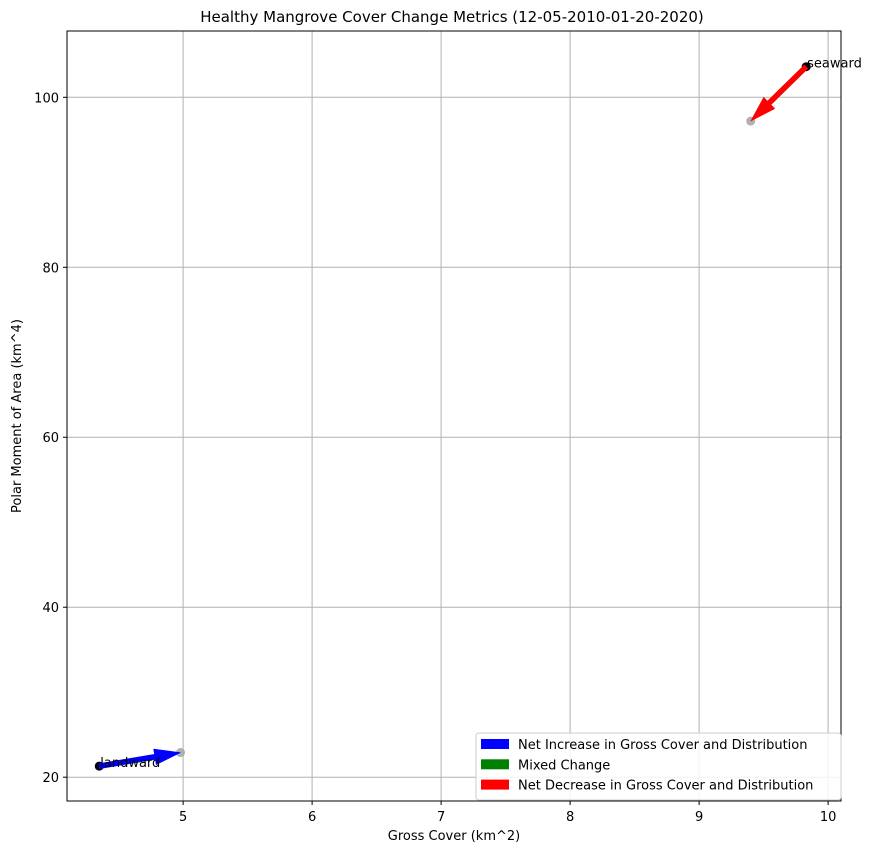  I want to click on x-axis-label: Gross Cover (km^2), so click(454, 836).